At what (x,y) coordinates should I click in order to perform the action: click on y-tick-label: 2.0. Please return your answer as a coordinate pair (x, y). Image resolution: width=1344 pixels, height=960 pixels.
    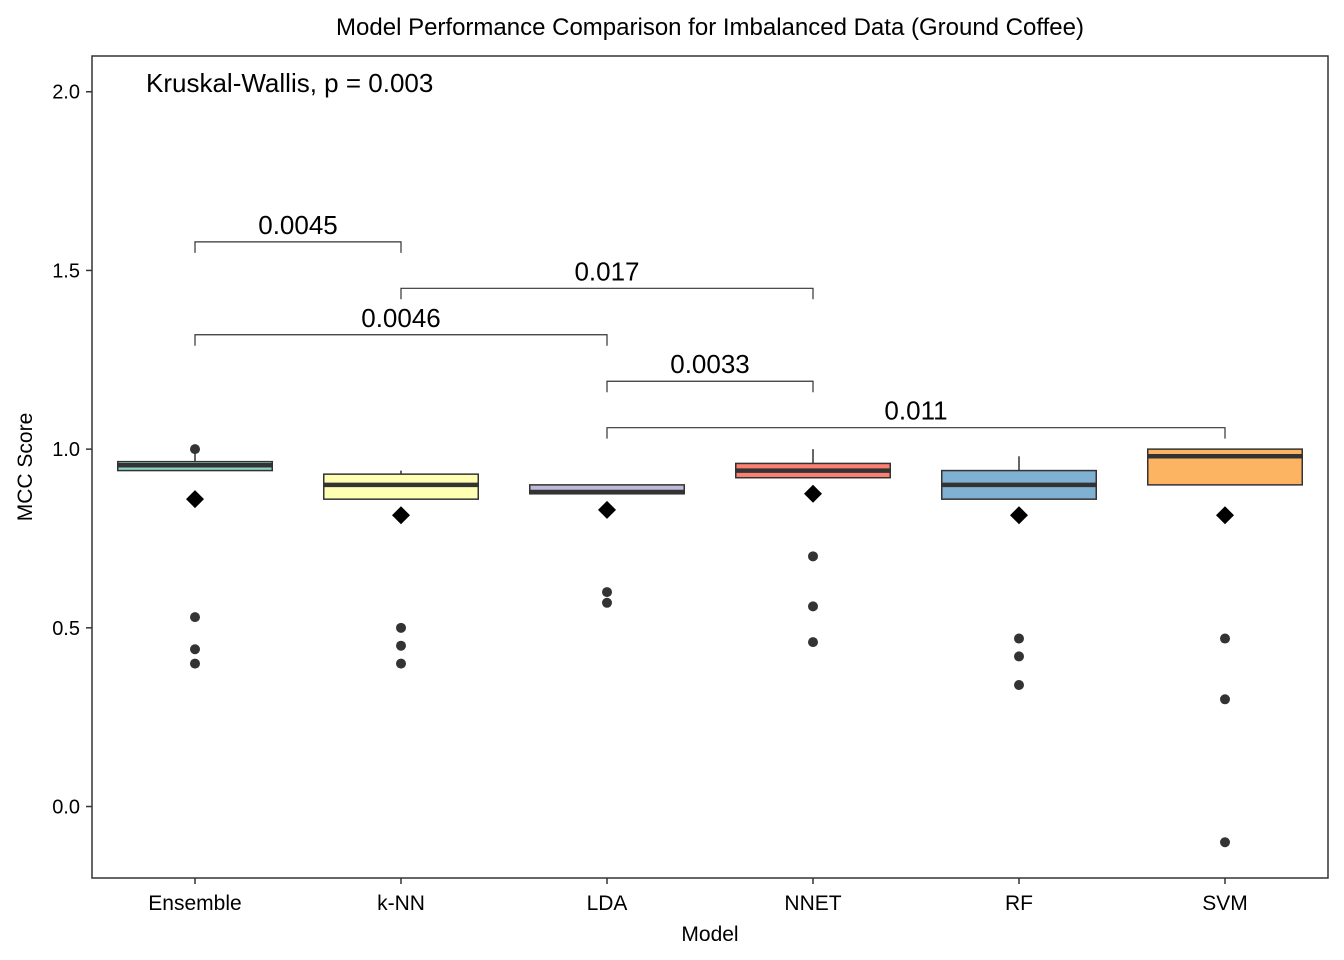
    Looking at the image, I should click on (66, 93).